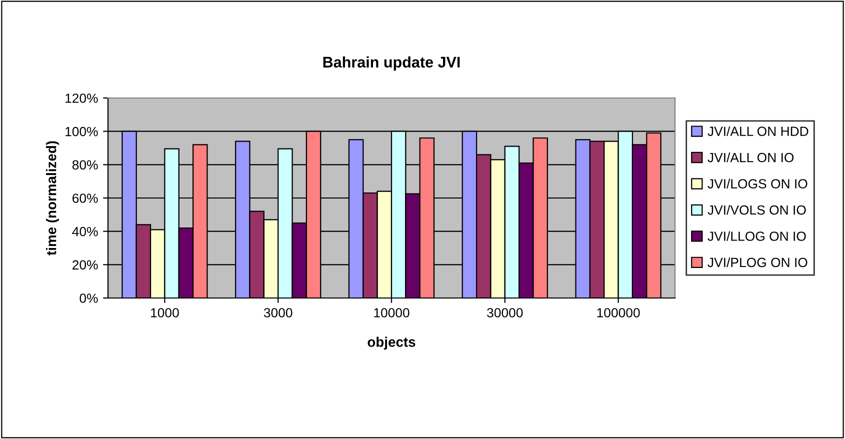  I want to click on y-tick-label: 0%, so click(89, 298).